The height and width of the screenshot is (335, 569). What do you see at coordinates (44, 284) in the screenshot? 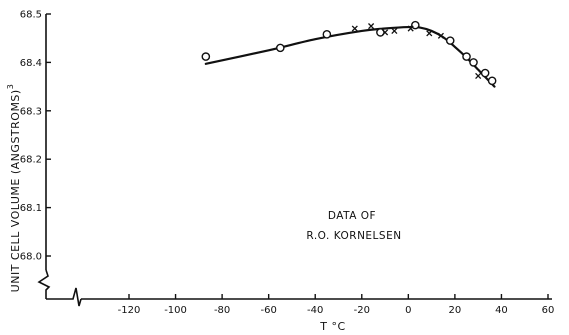
I see `y-axis-break` at bounding box center [44, 284].